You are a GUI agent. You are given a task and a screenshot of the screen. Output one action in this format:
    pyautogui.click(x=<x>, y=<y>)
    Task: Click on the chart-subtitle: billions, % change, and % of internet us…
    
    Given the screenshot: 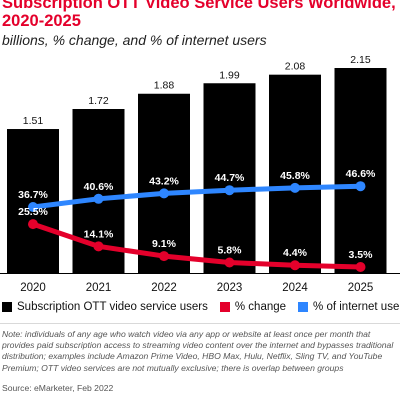 What is the action you would take?
    pyautogui.click(x=134, y=40)
    